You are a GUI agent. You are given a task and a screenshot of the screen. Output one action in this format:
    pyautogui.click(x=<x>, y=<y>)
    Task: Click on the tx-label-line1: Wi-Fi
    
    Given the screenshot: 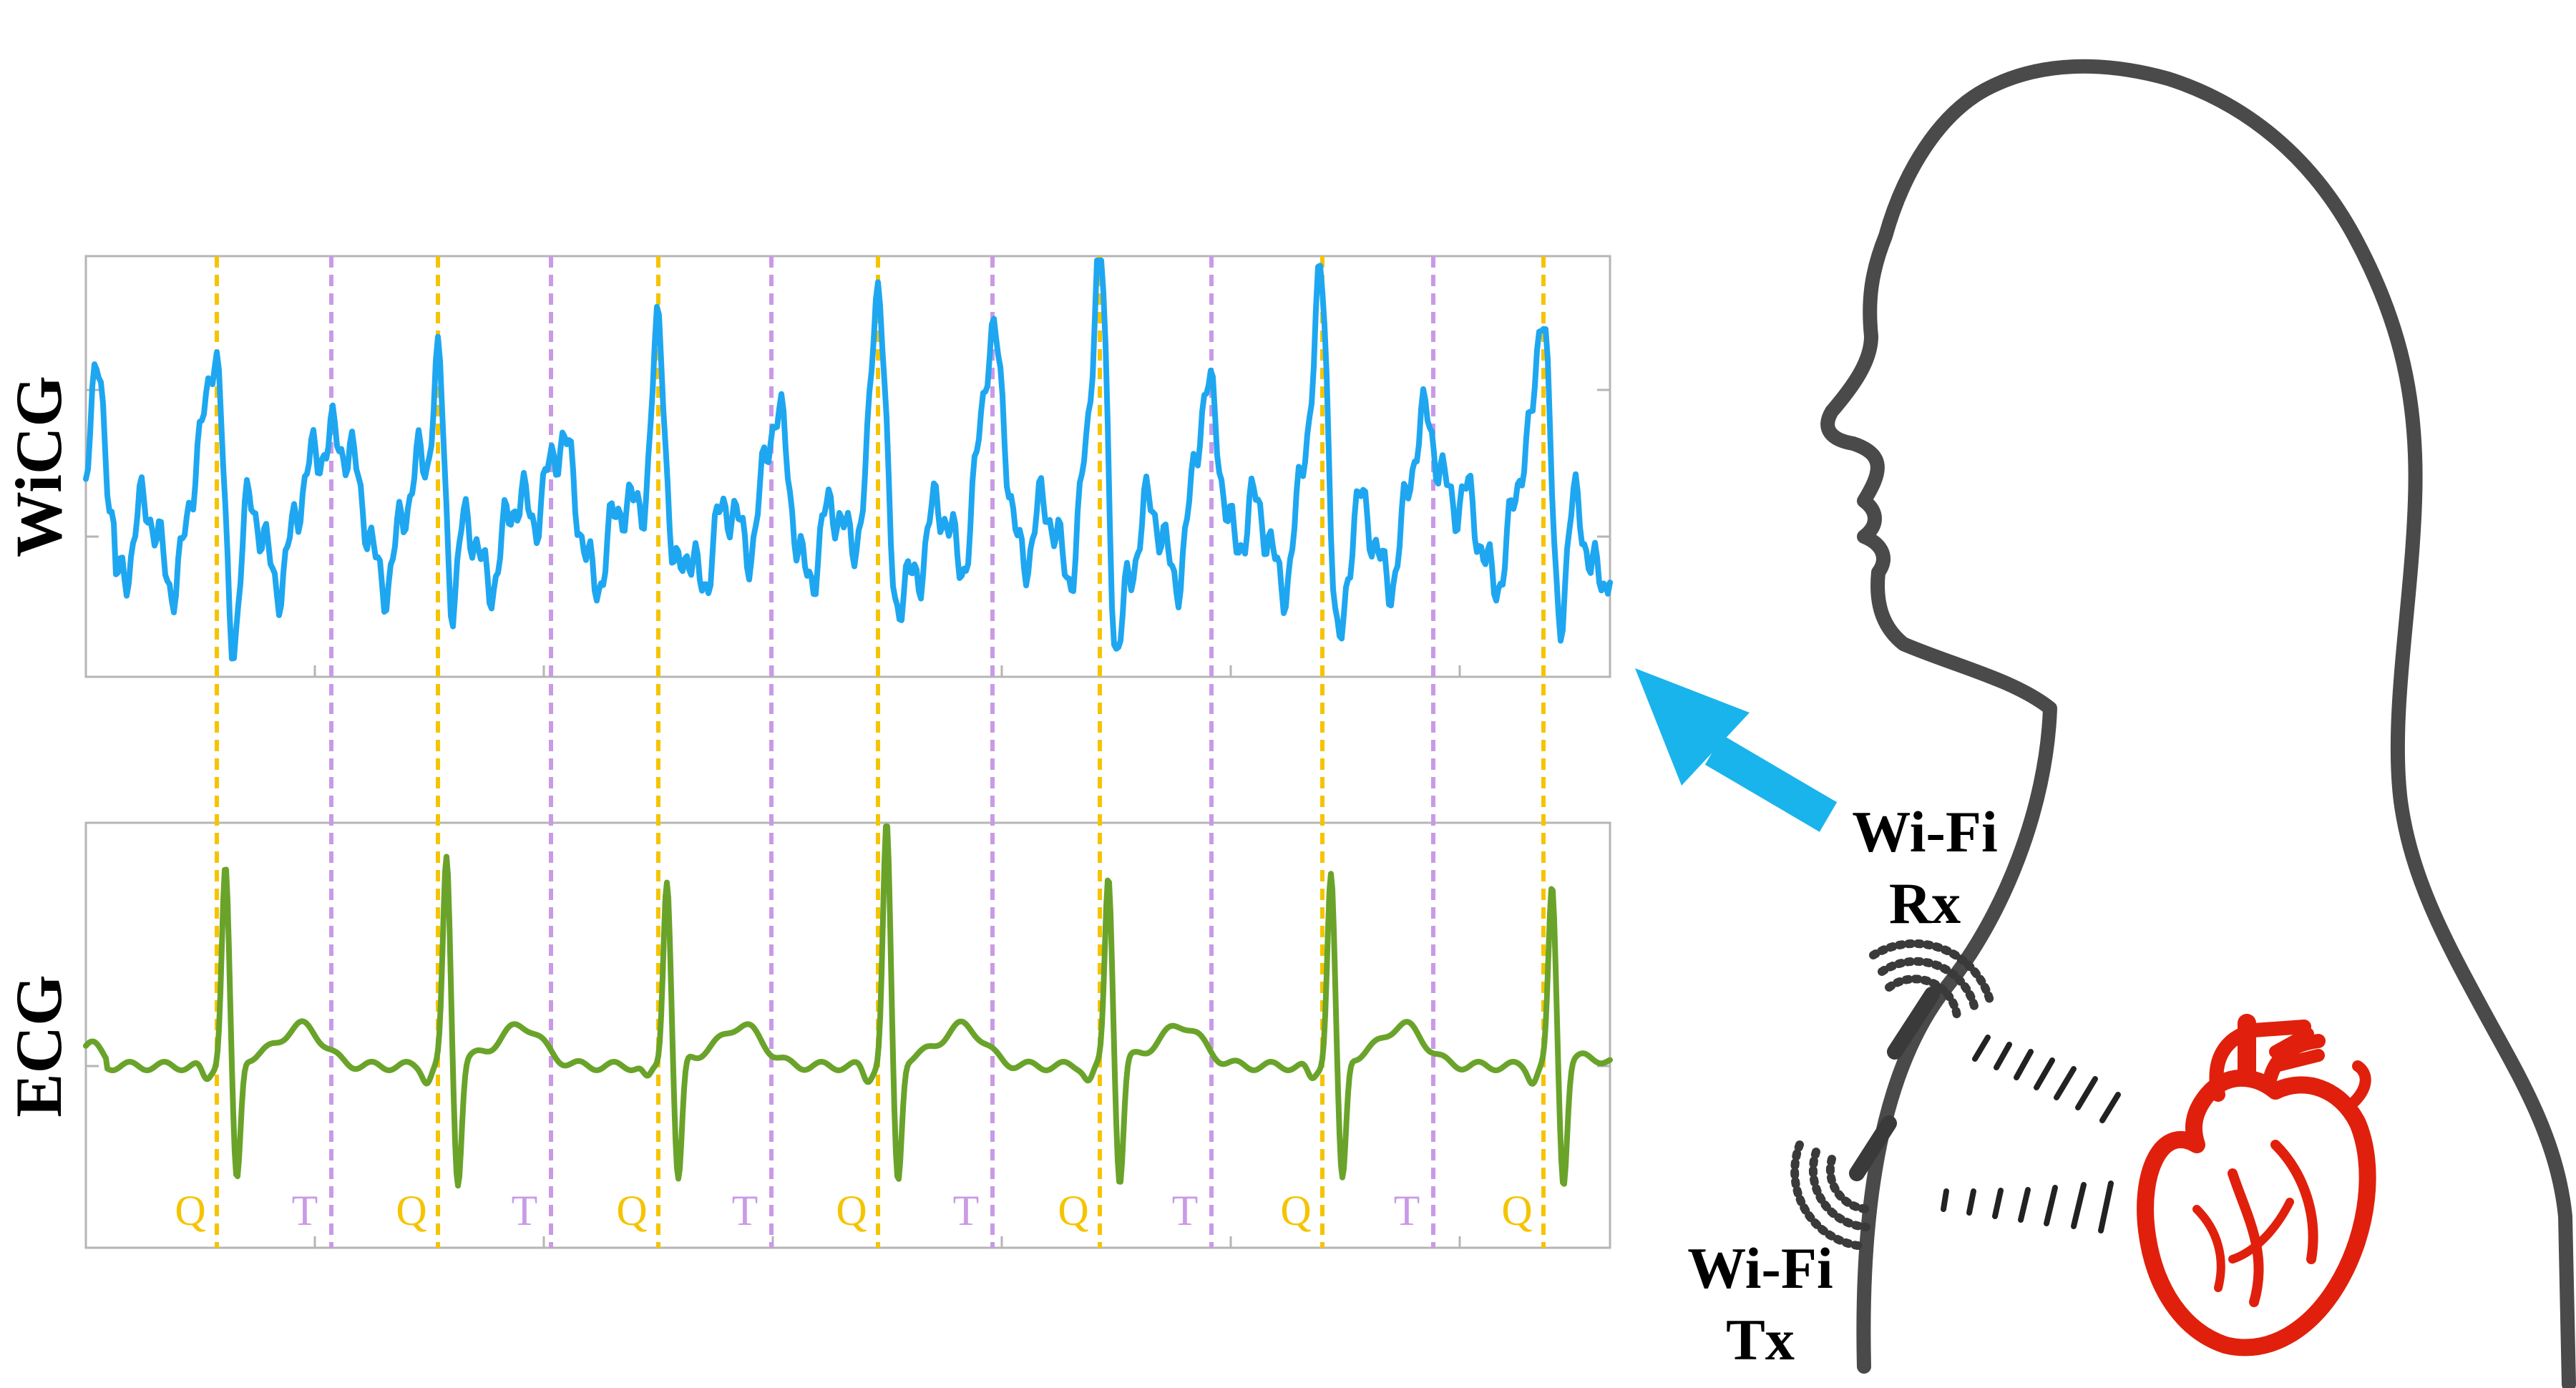 What is the action you would take?
    pyautogui.click(x=1760, y=1269)
    